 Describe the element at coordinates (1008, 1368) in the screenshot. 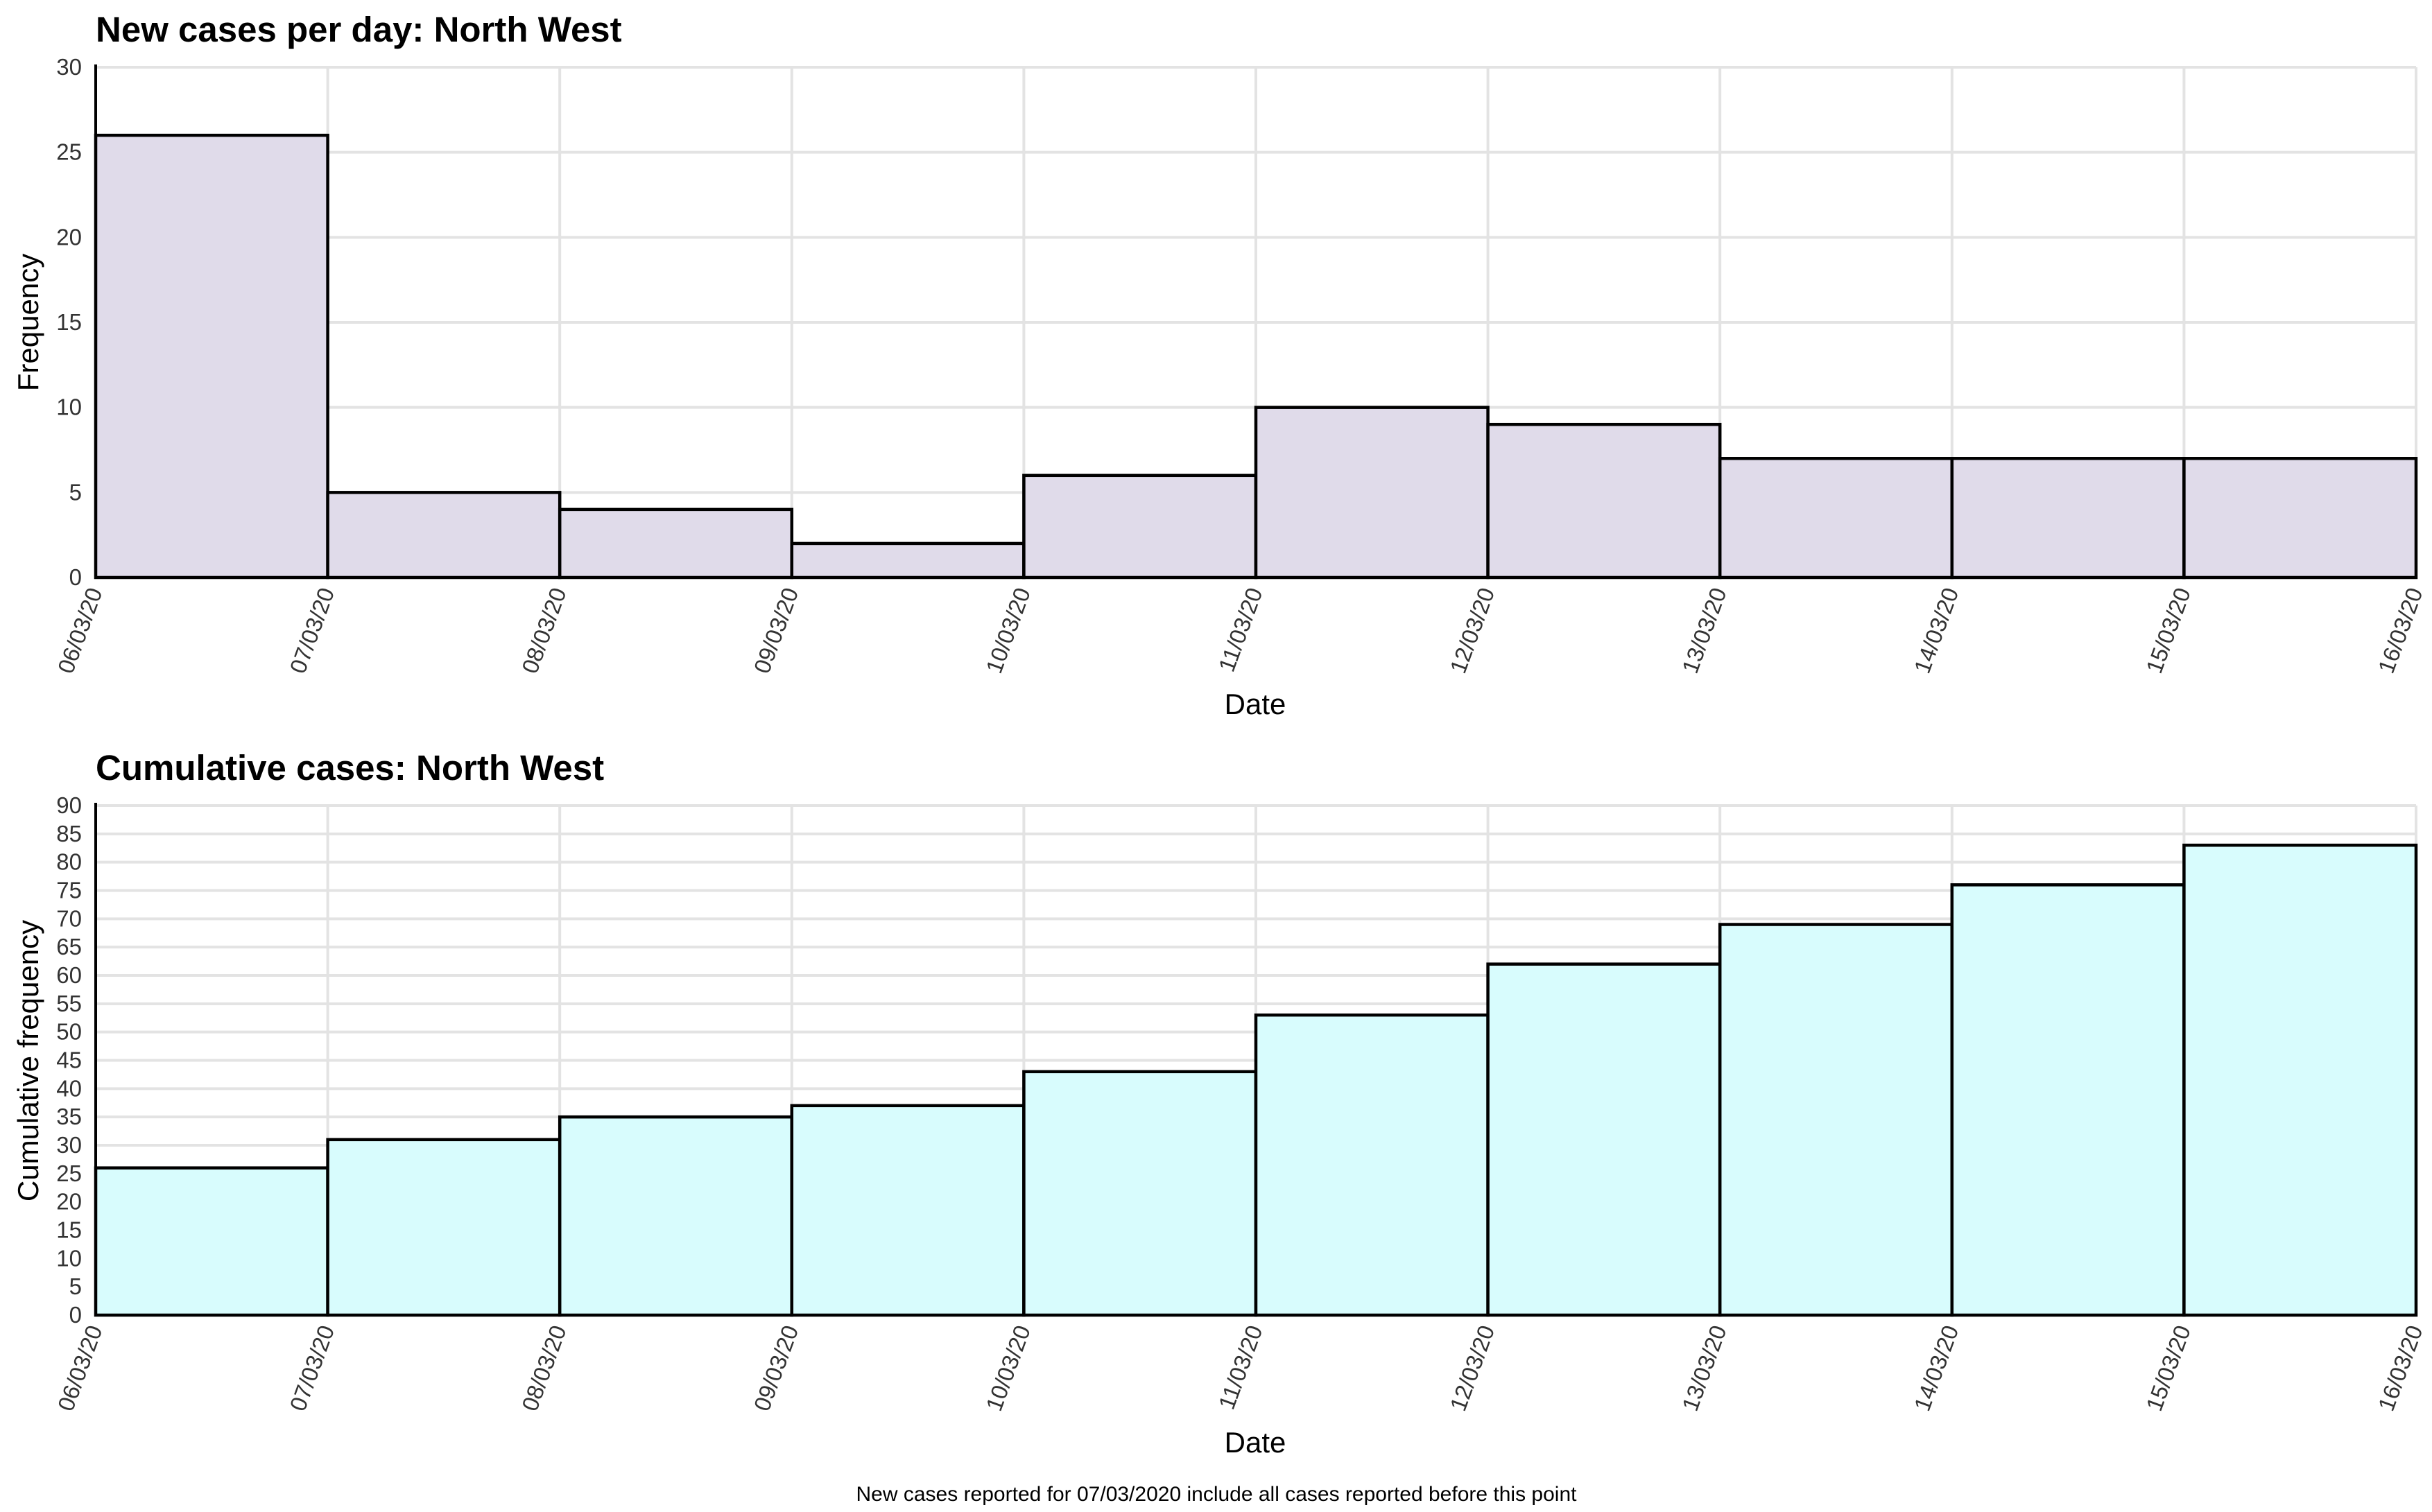

I see `cumulative-x-tick-label: 10/03/20` at that location.